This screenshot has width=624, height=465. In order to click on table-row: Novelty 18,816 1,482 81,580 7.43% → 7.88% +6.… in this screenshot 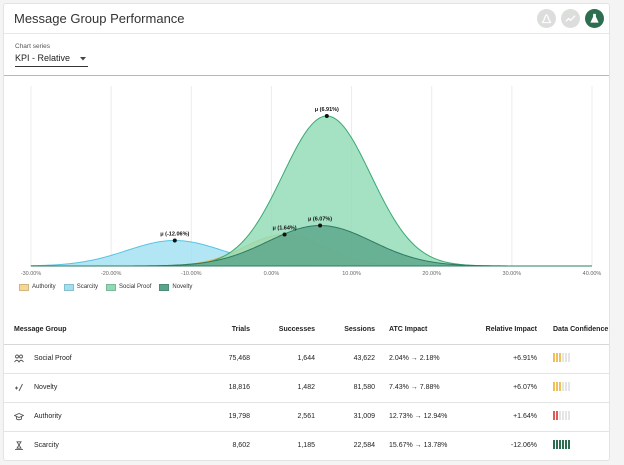, I will do `click(306, 388)`.